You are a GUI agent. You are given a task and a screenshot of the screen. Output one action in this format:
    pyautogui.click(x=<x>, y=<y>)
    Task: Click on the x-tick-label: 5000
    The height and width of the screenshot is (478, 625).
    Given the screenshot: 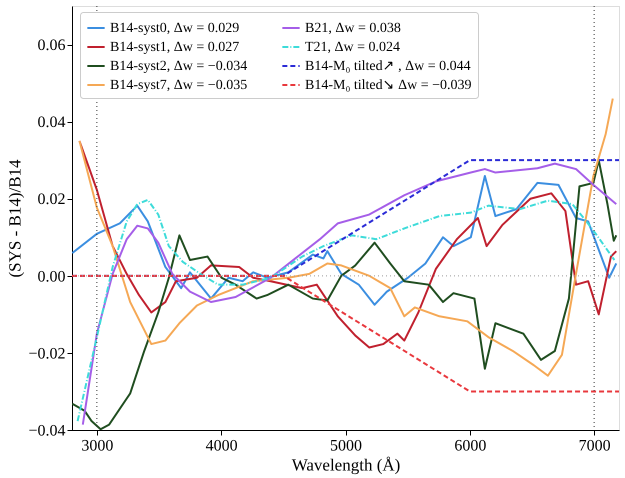 What is the action you would take?
    pyautogui.click(x=346, y=446)
    